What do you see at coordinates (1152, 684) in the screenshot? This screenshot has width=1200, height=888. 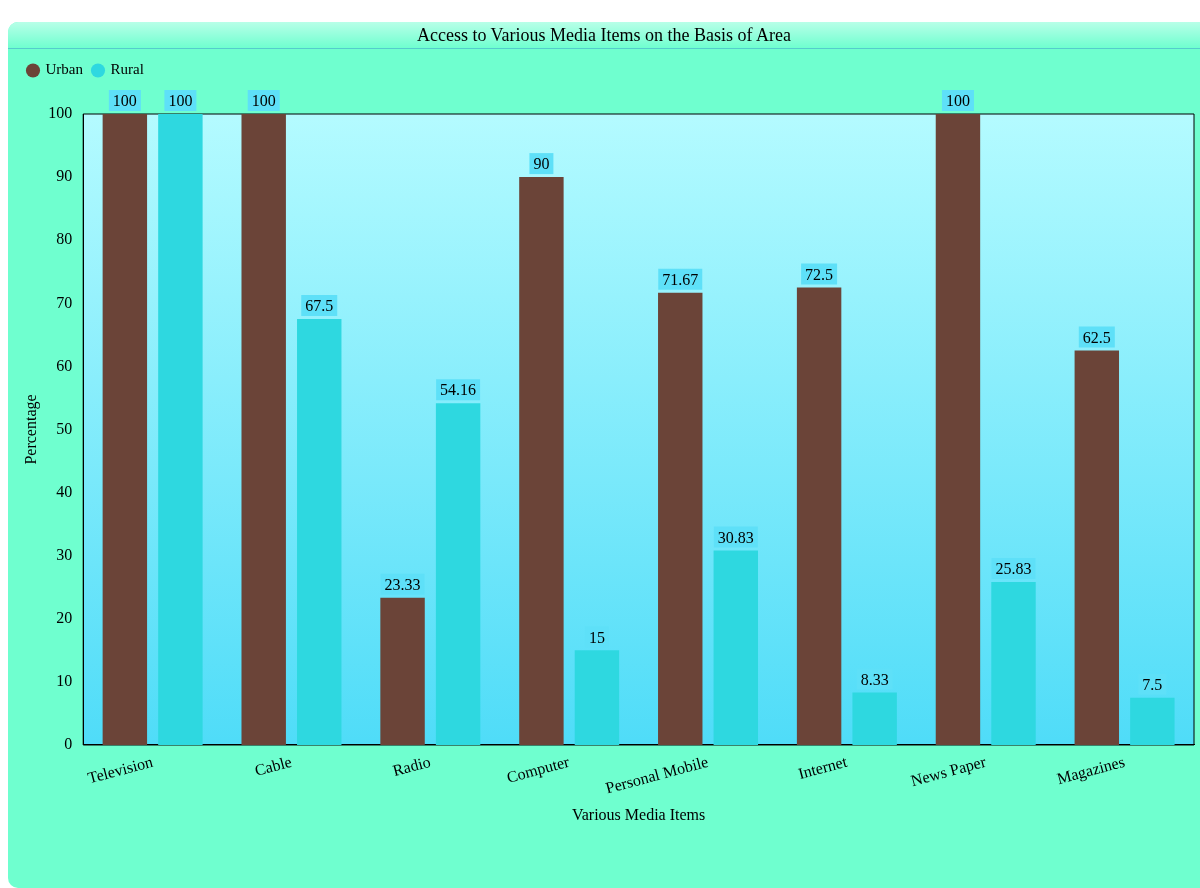 I see `data-label: 7.5` at bounding box center [1152, 684].